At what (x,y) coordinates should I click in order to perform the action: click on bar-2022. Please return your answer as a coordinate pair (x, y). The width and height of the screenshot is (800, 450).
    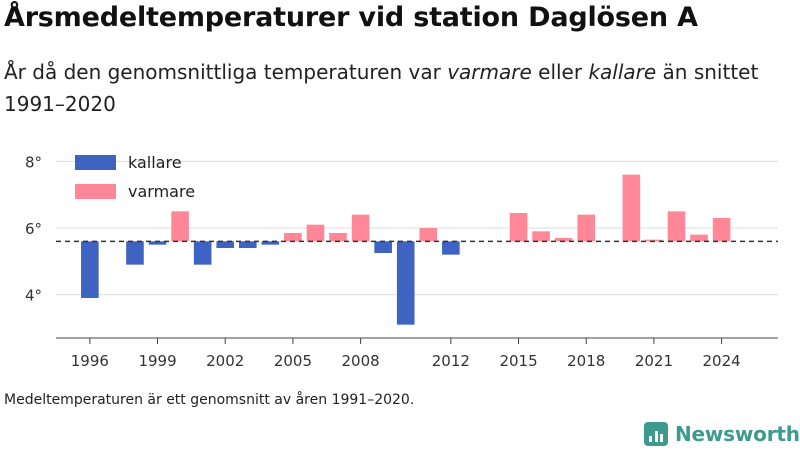
    Looking at the image, I should click on (676, 226).